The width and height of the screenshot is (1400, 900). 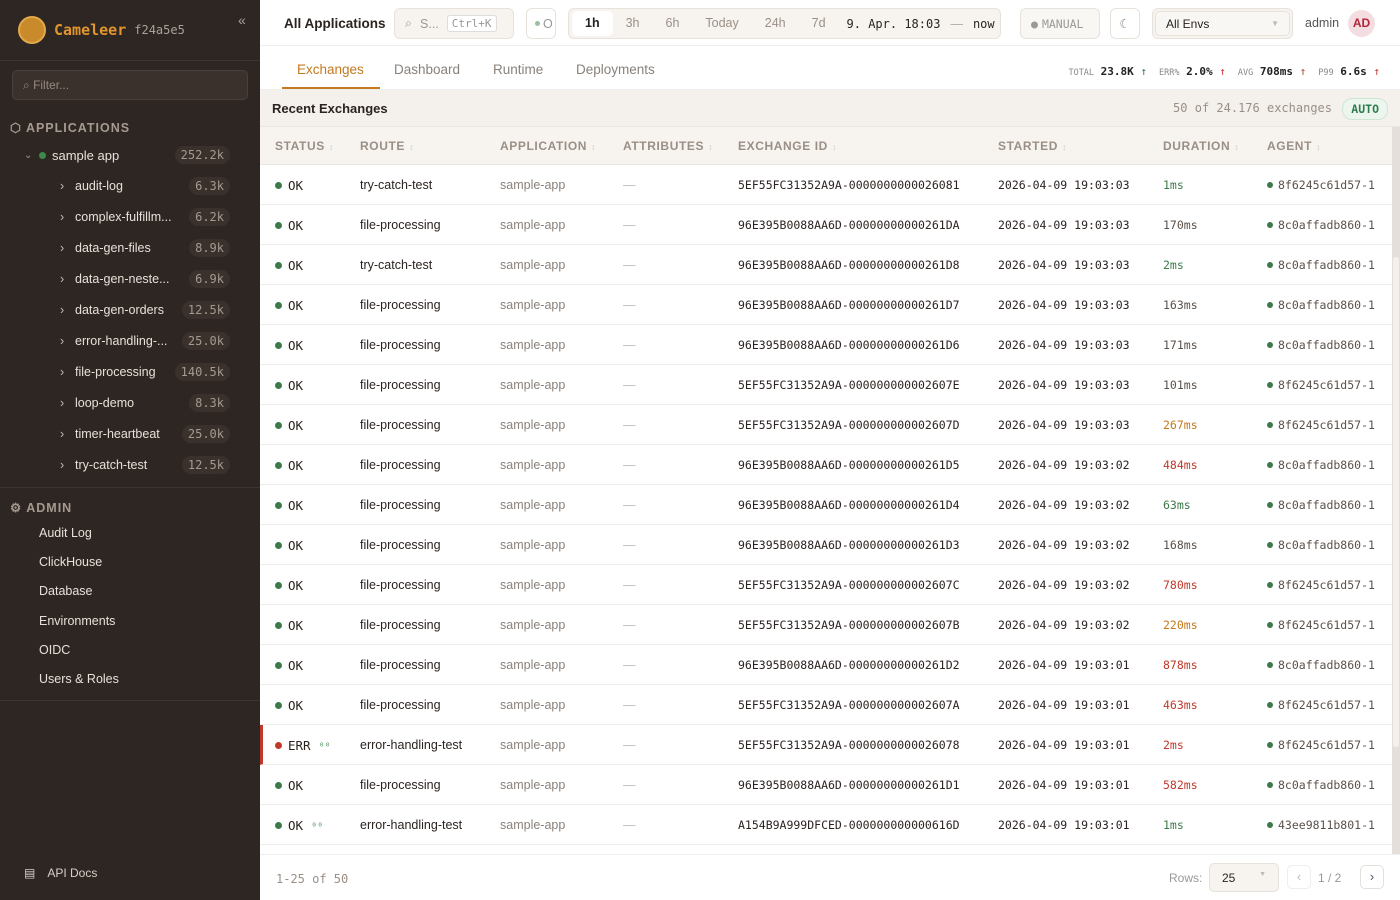 I want to click on range-from: 9. Apr. 18:03, so click(x=893, y=23).